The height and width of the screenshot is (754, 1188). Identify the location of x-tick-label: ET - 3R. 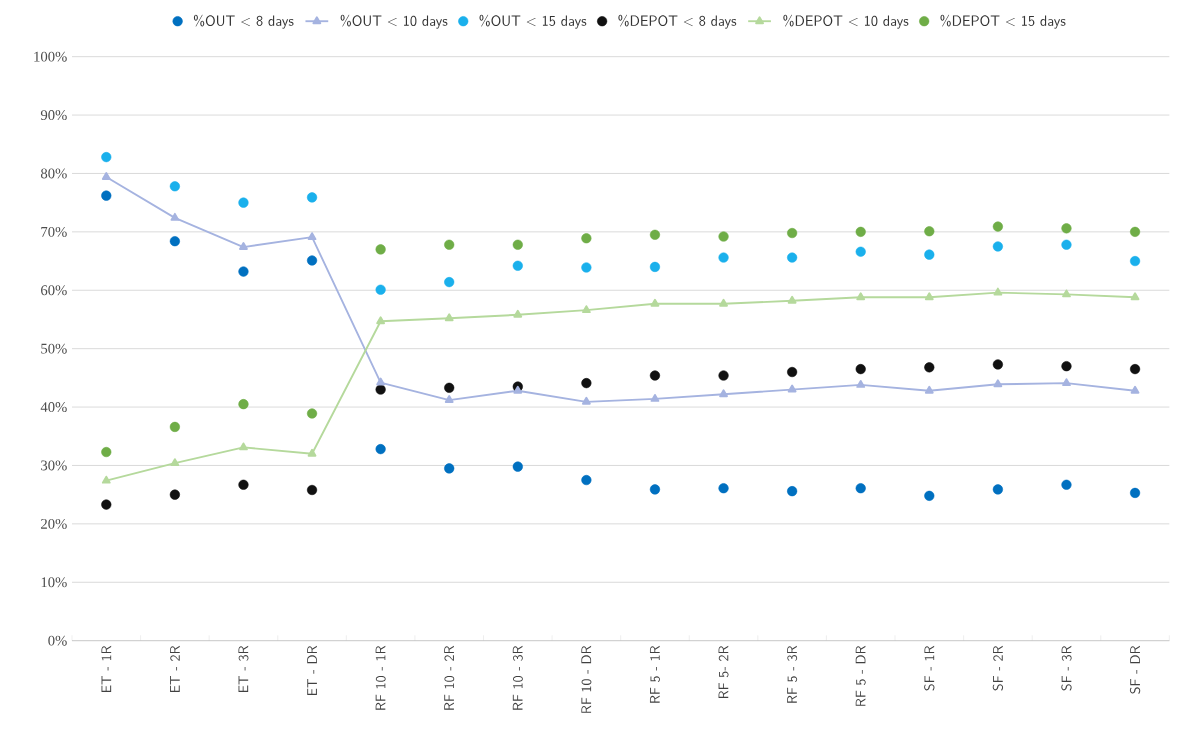
(243, 668).